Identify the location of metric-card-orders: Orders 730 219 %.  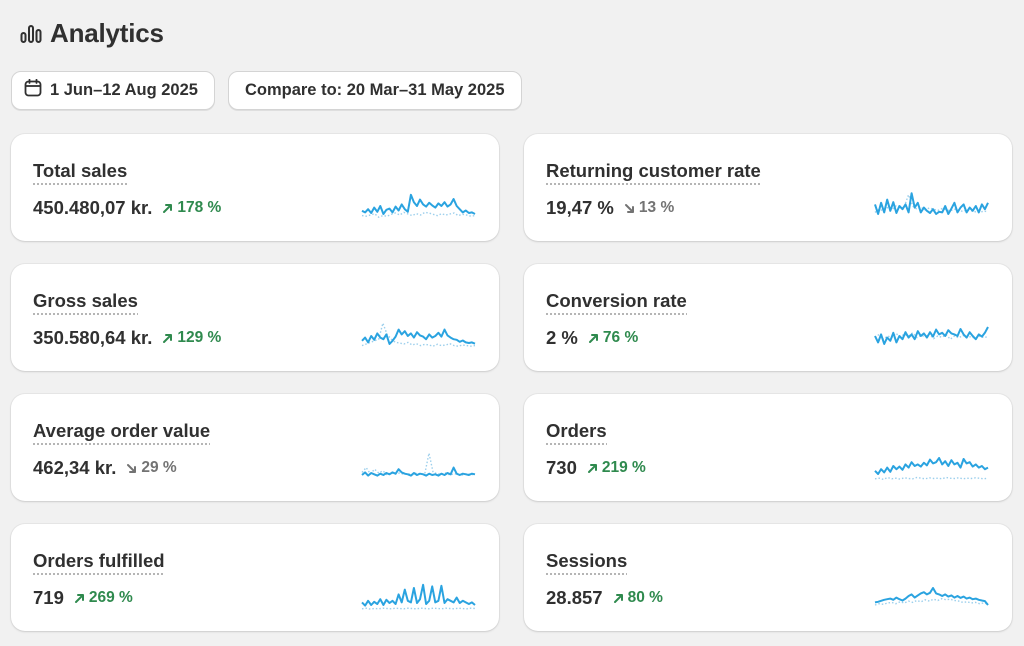
(768, 447).